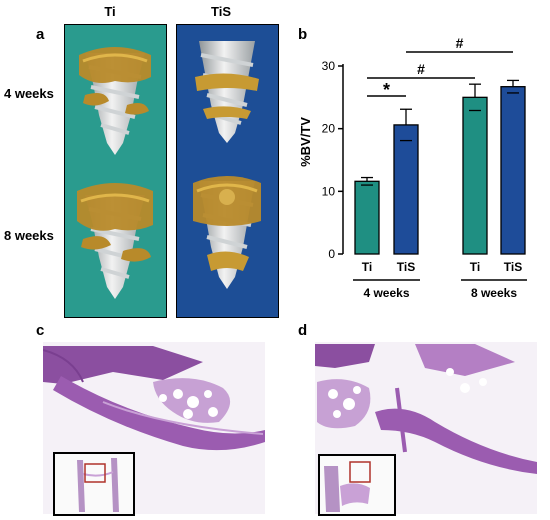  Describe the element at coordinates (494, 293) in the screenshot. I see `group-label-1: 8 weeks` at that location.